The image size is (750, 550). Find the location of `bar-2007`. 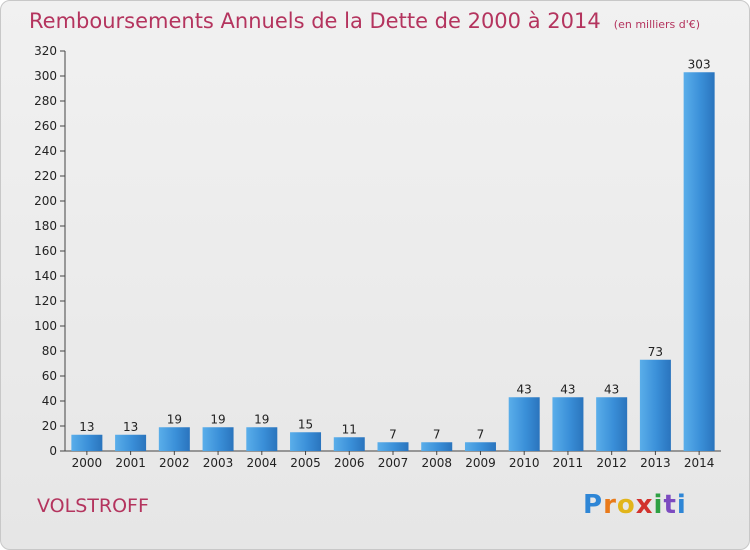

bar-2007 is located at coordinates (393, 446).